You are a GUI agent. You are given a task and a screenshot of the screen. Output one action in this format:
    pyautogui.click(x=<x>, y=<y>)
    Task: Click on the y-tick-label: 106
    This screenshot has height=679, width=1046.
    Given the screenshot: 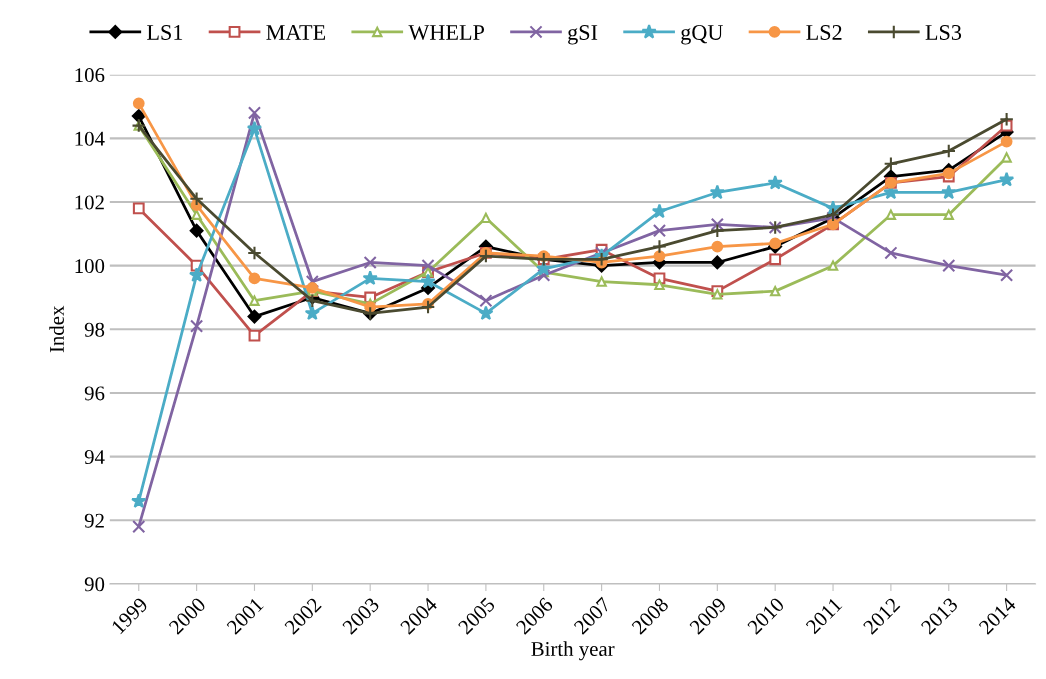 What is the action you would take?
    pyautogui.click(x=90, y=75)
    